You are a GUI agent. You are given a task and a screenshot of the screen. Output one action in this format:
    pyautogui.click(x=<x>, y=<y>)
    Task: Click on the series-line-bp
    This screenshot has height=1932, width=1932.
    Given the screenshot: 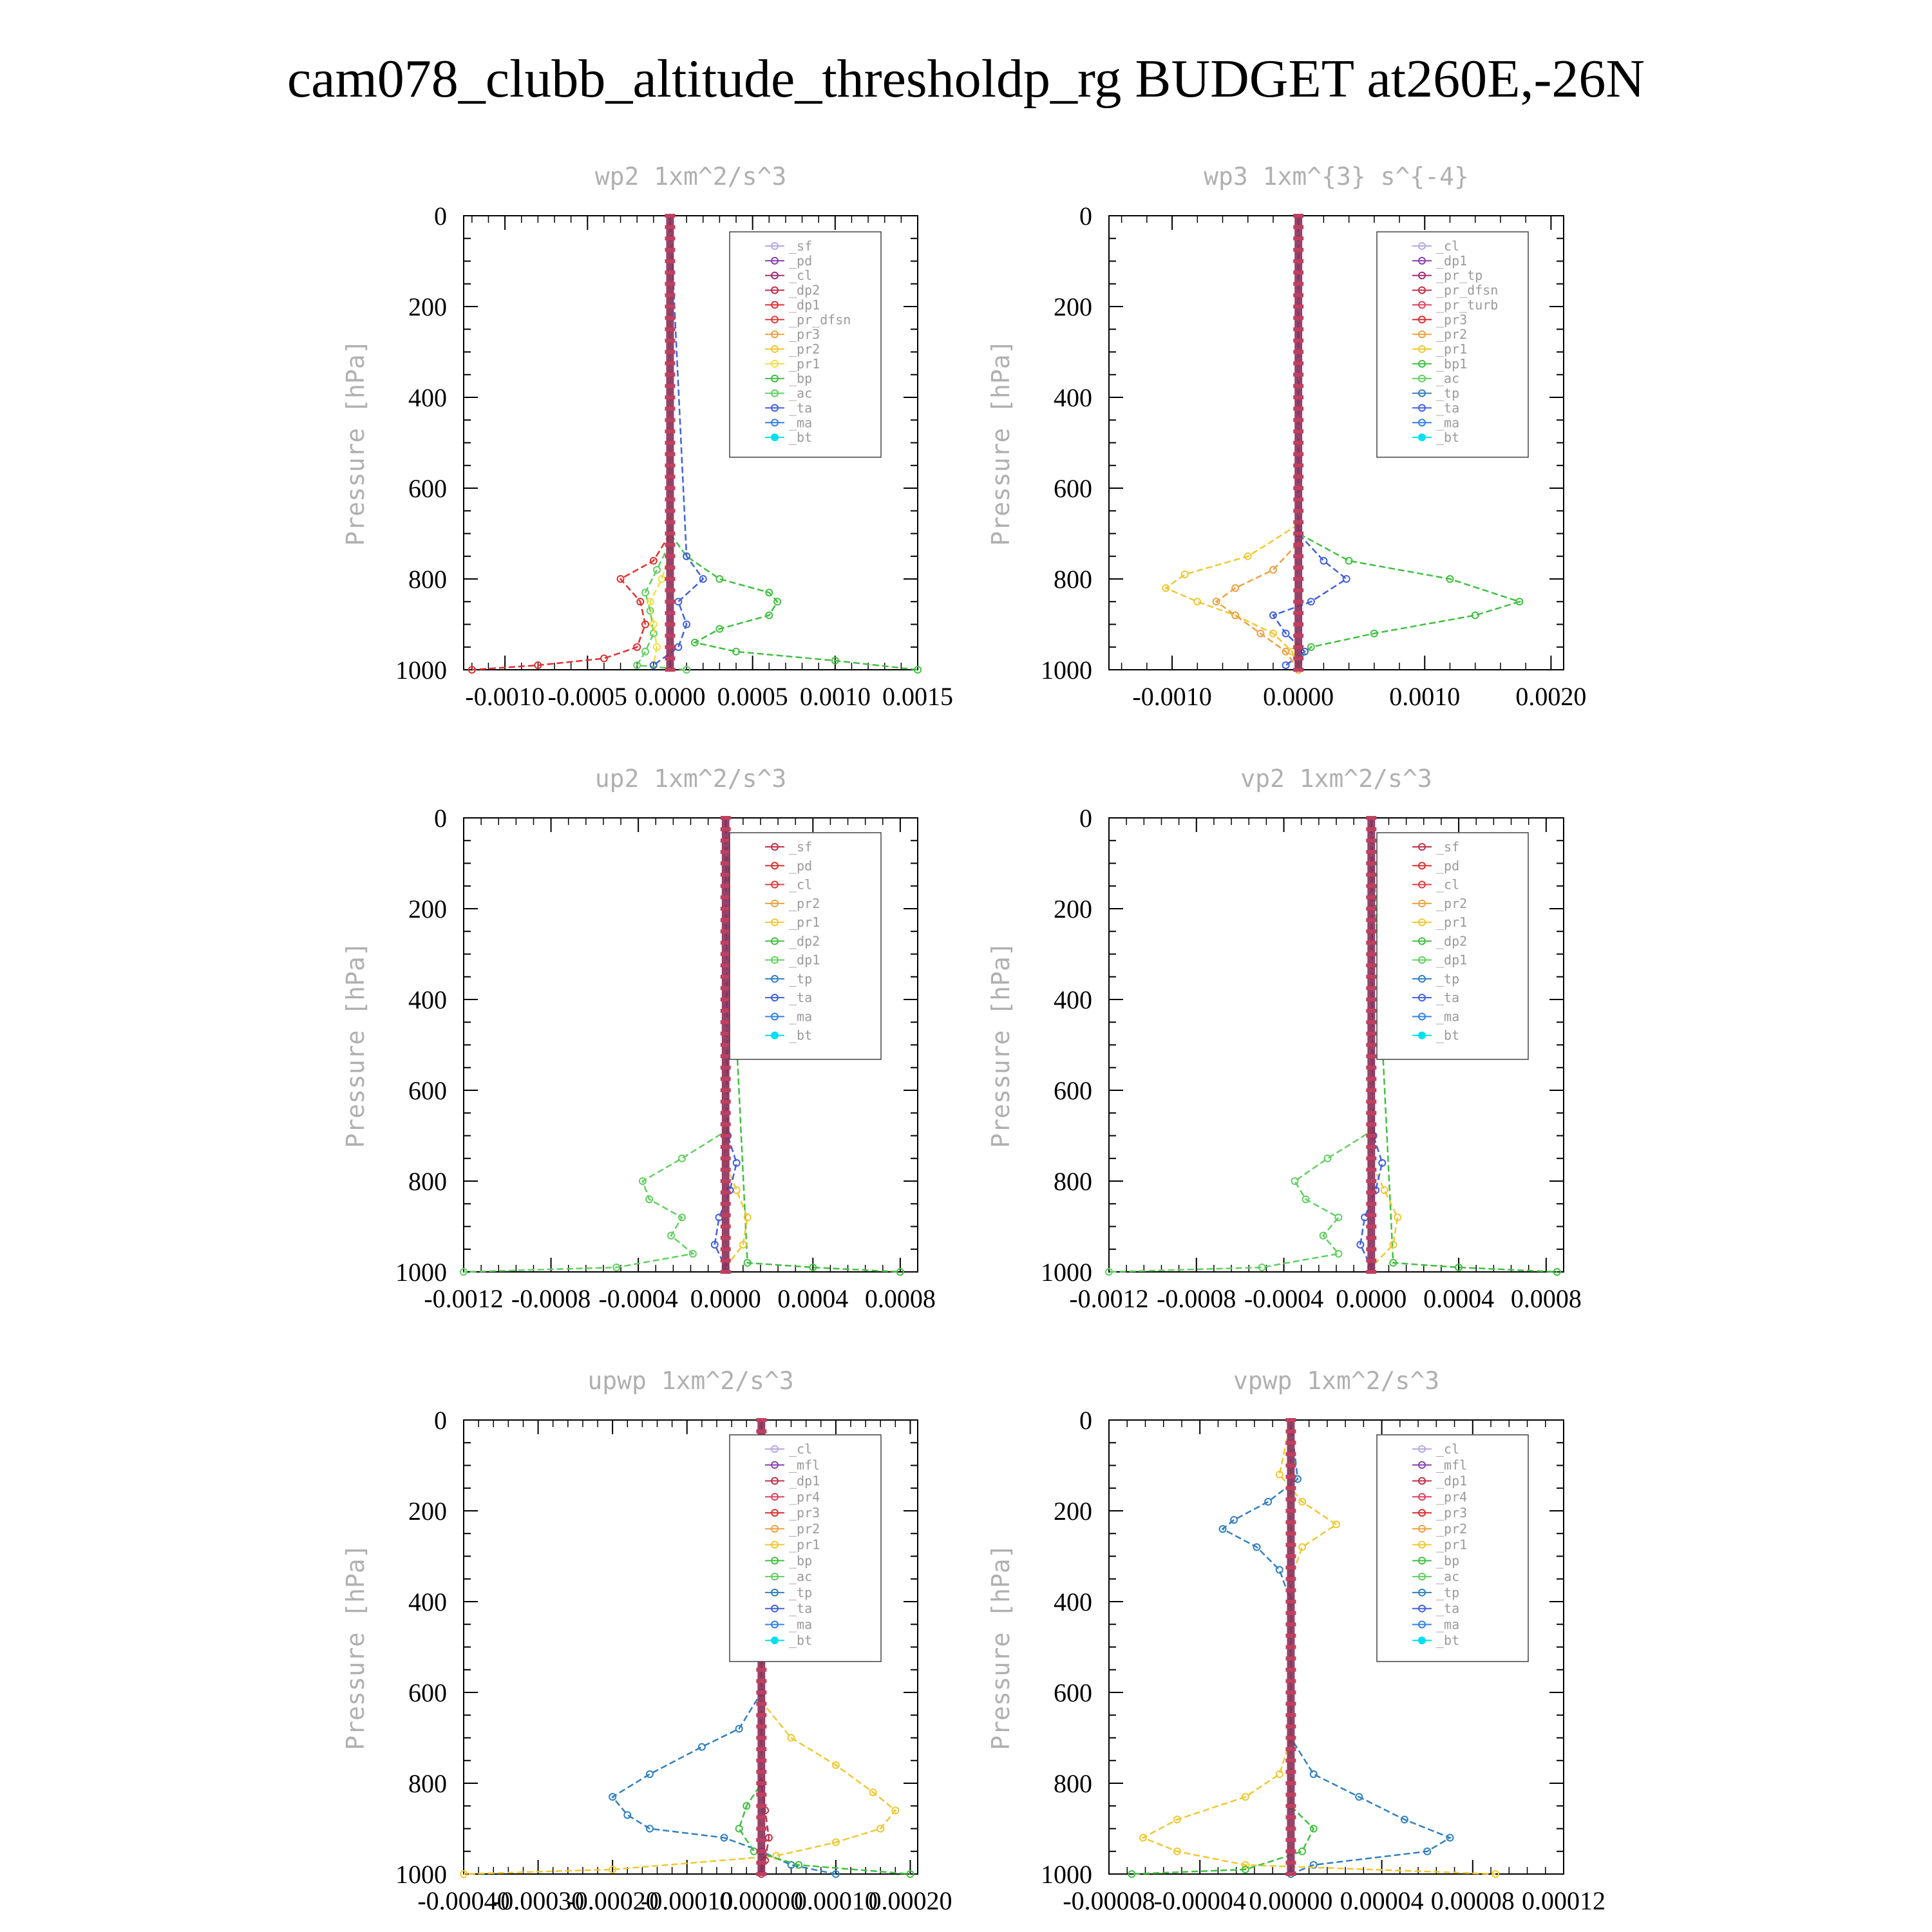 What is the action you would take?
    pyautogui.click(x=793, y=444)
    